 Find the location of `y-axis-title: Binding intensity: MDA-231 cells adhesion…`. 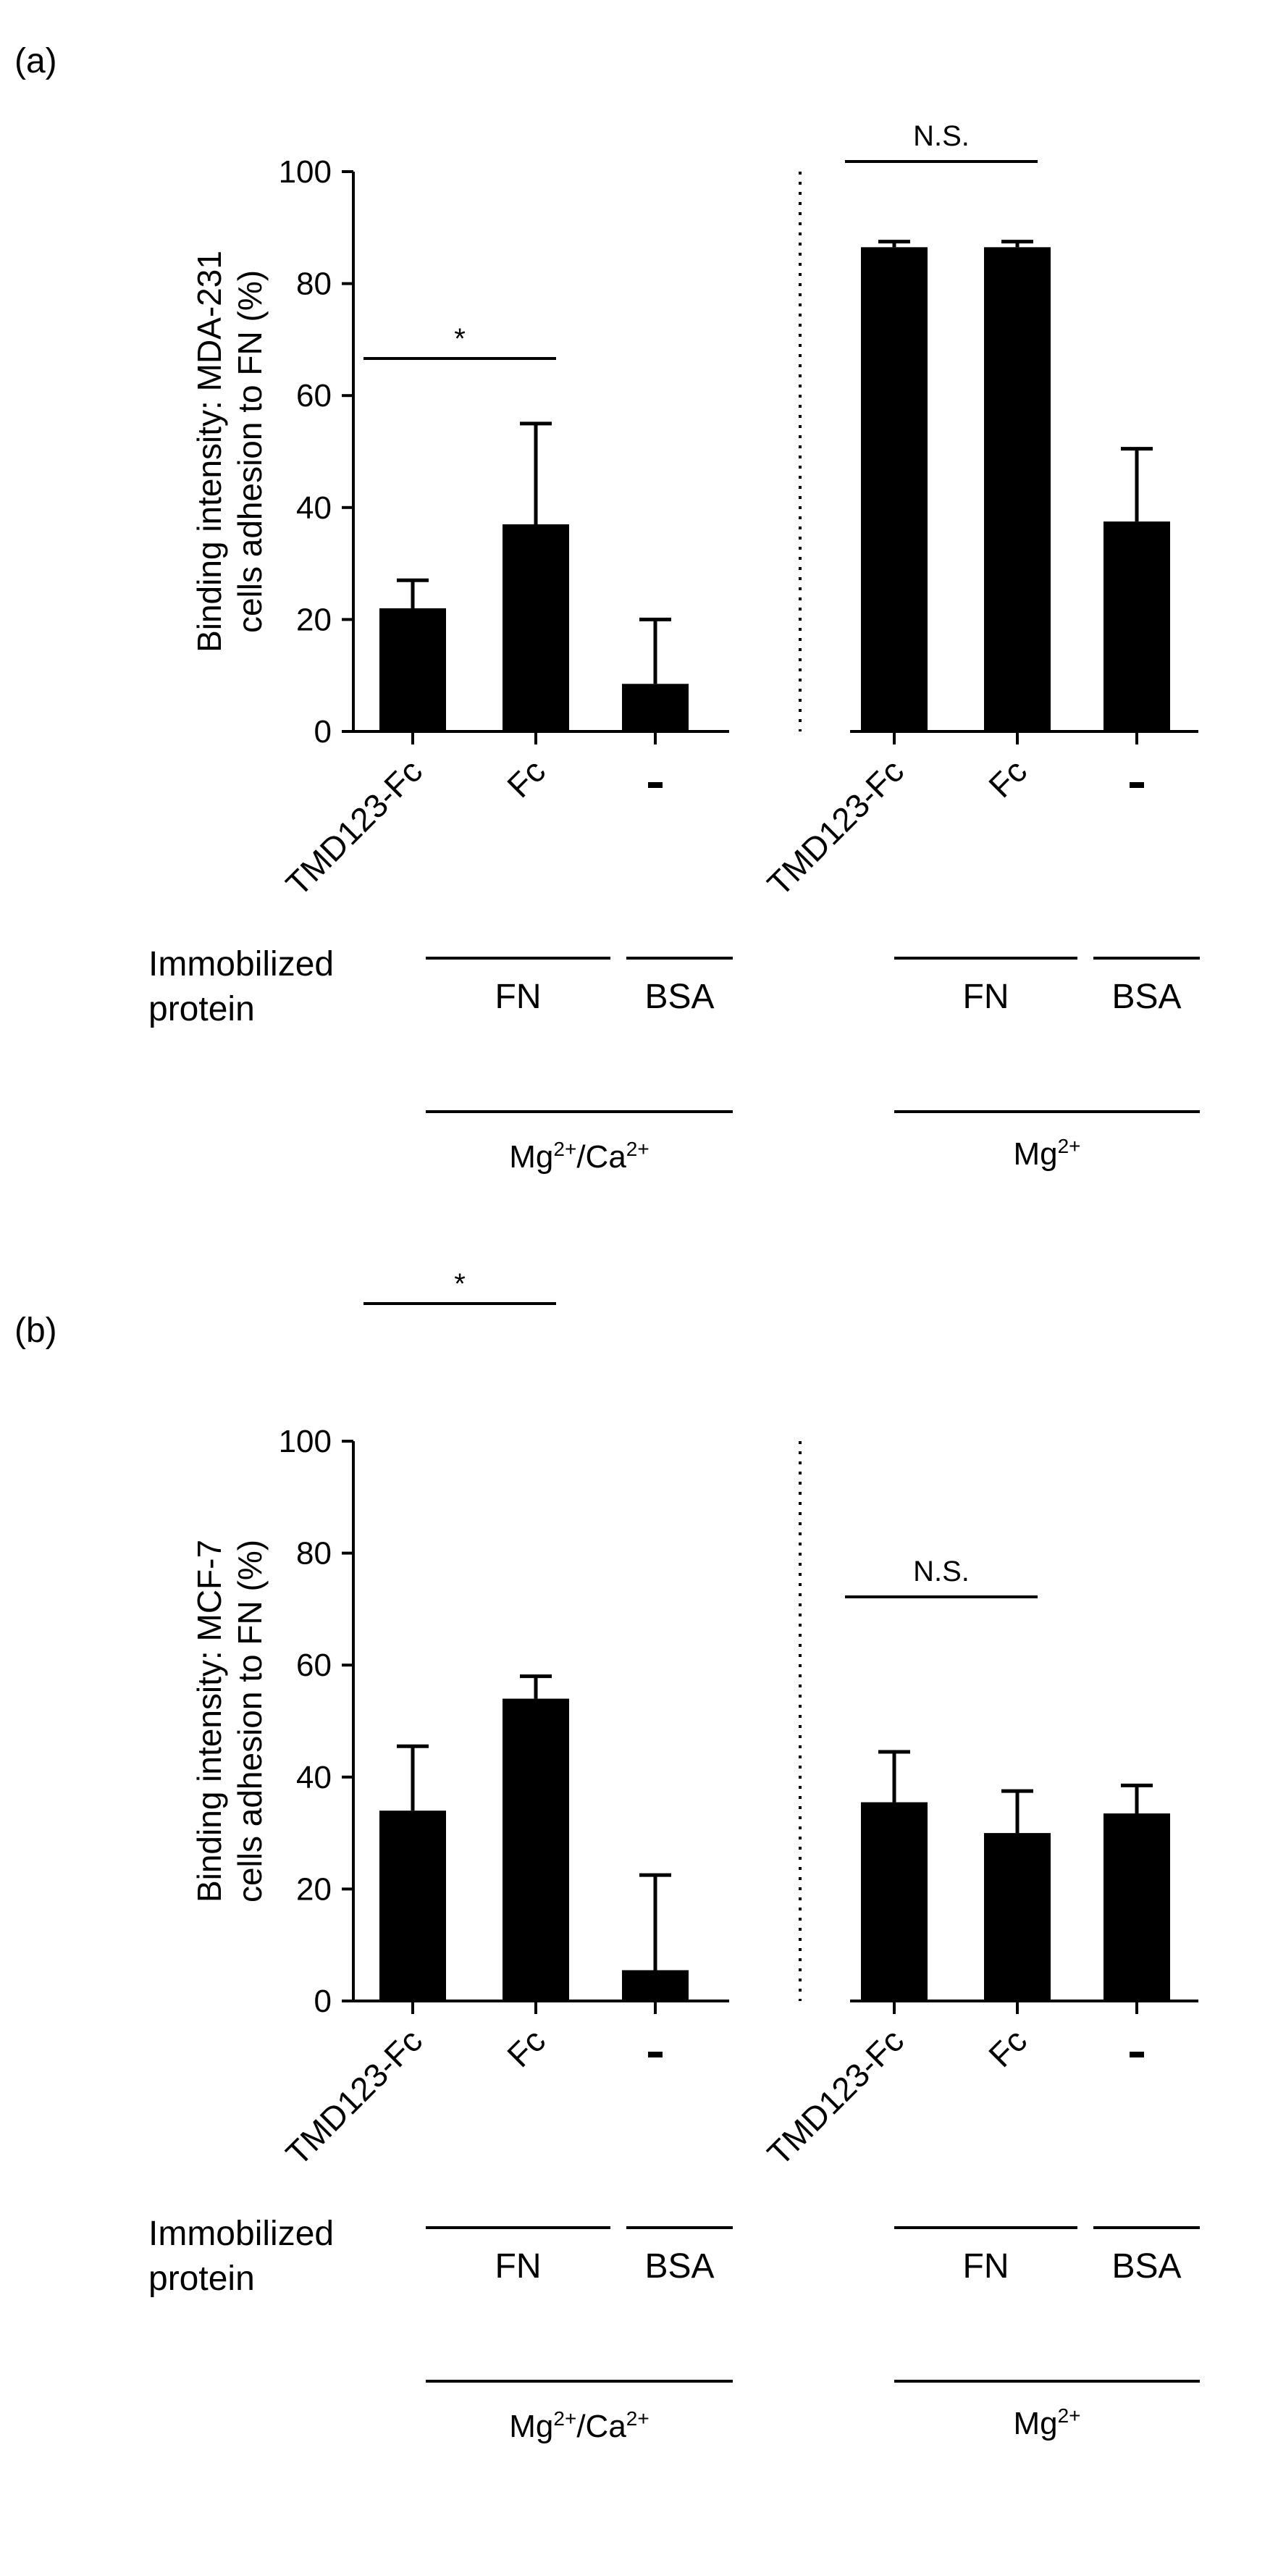

y-axis-title: Binding intensity: MDA-231 cells adhesion… is located at coordinates (230, 452).